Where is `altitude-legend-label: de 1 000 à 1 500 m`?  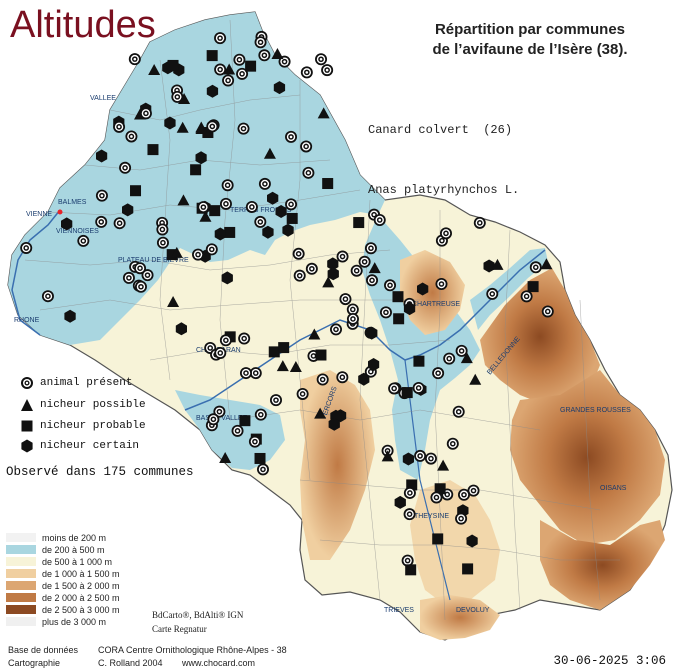
altitude-legend-label: de 1 000 à 1 500 m is located at coordinates (81, 573).